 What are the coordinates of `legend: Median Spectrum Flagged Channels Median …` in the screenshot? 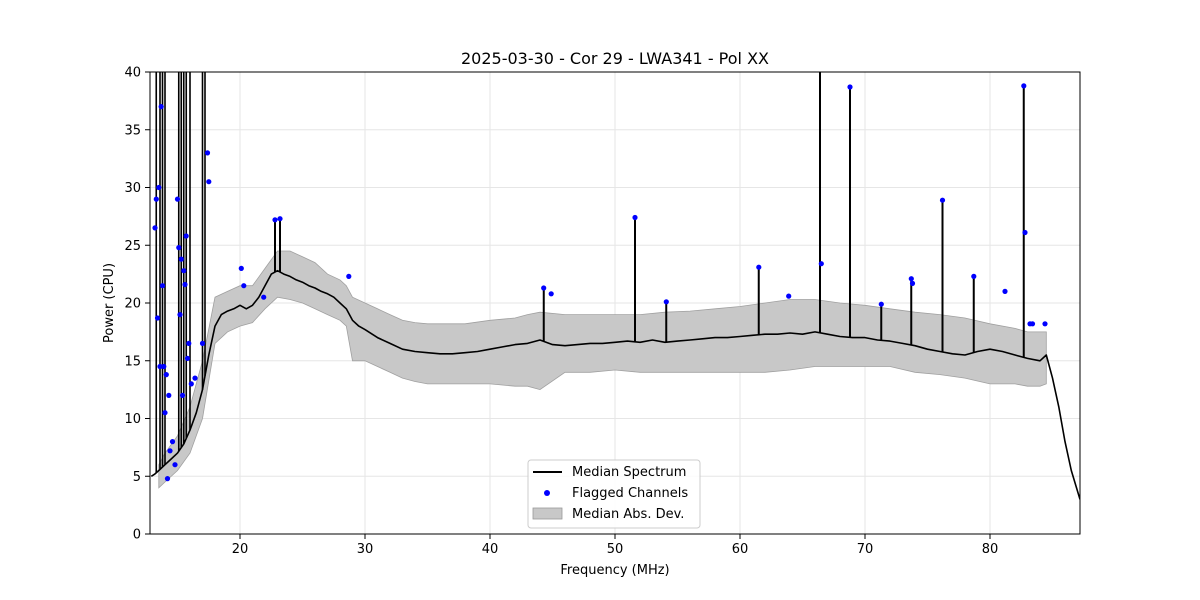 It's located at (614, 494).